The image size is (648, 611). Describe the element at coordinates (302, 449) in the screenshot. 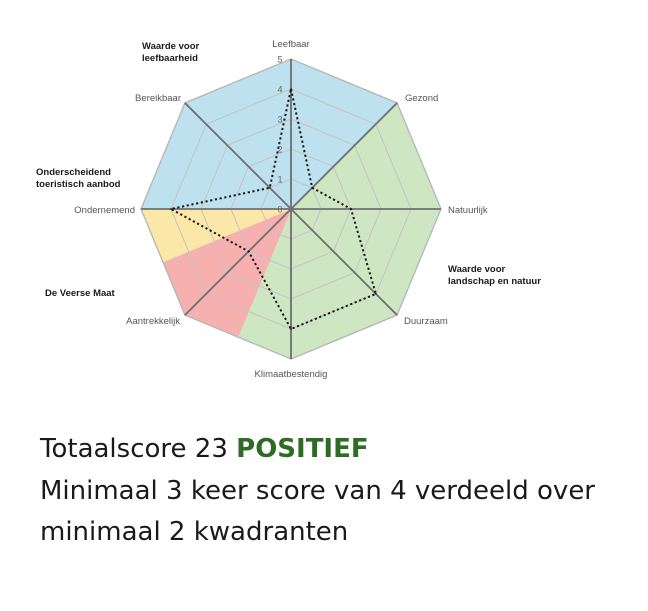

I see `status-badge: POSITIEF` at that location.